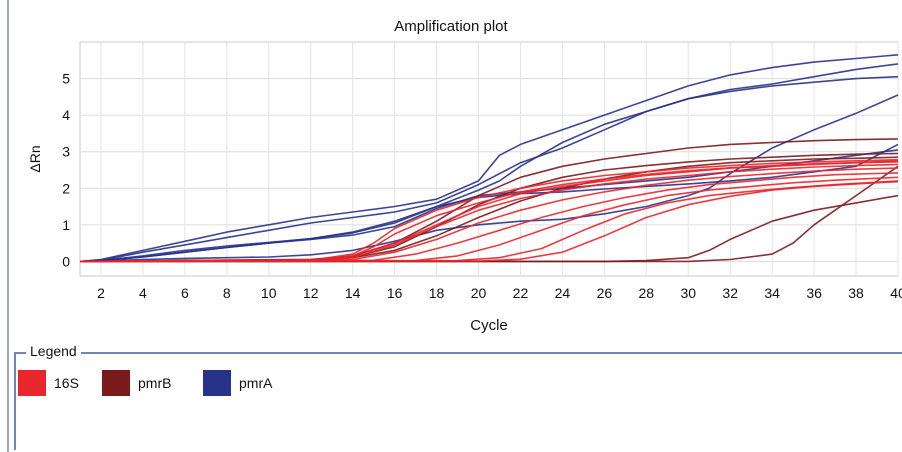  Describe the element at coordinates (101, 293) in the screenshot. I see `x-tick-label: 2` at that location.